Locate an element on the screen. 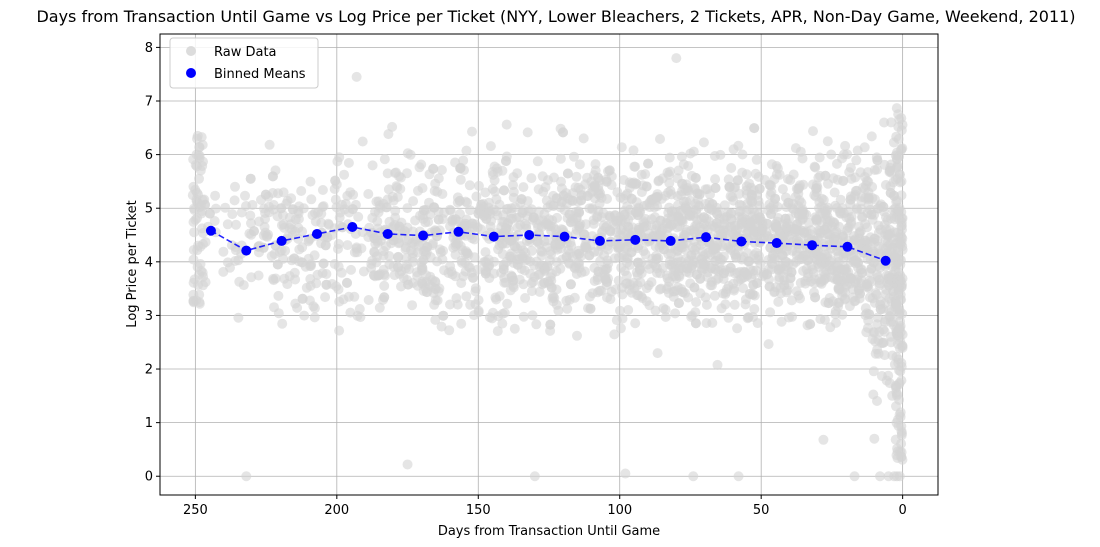  x-tick-label: 0 is located at coordinates (902, 510).